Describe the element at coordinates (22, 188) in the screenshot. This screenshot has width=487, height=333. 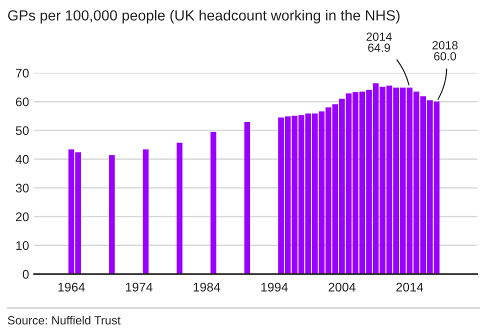
I see `y-tick-label: 30` at that location.